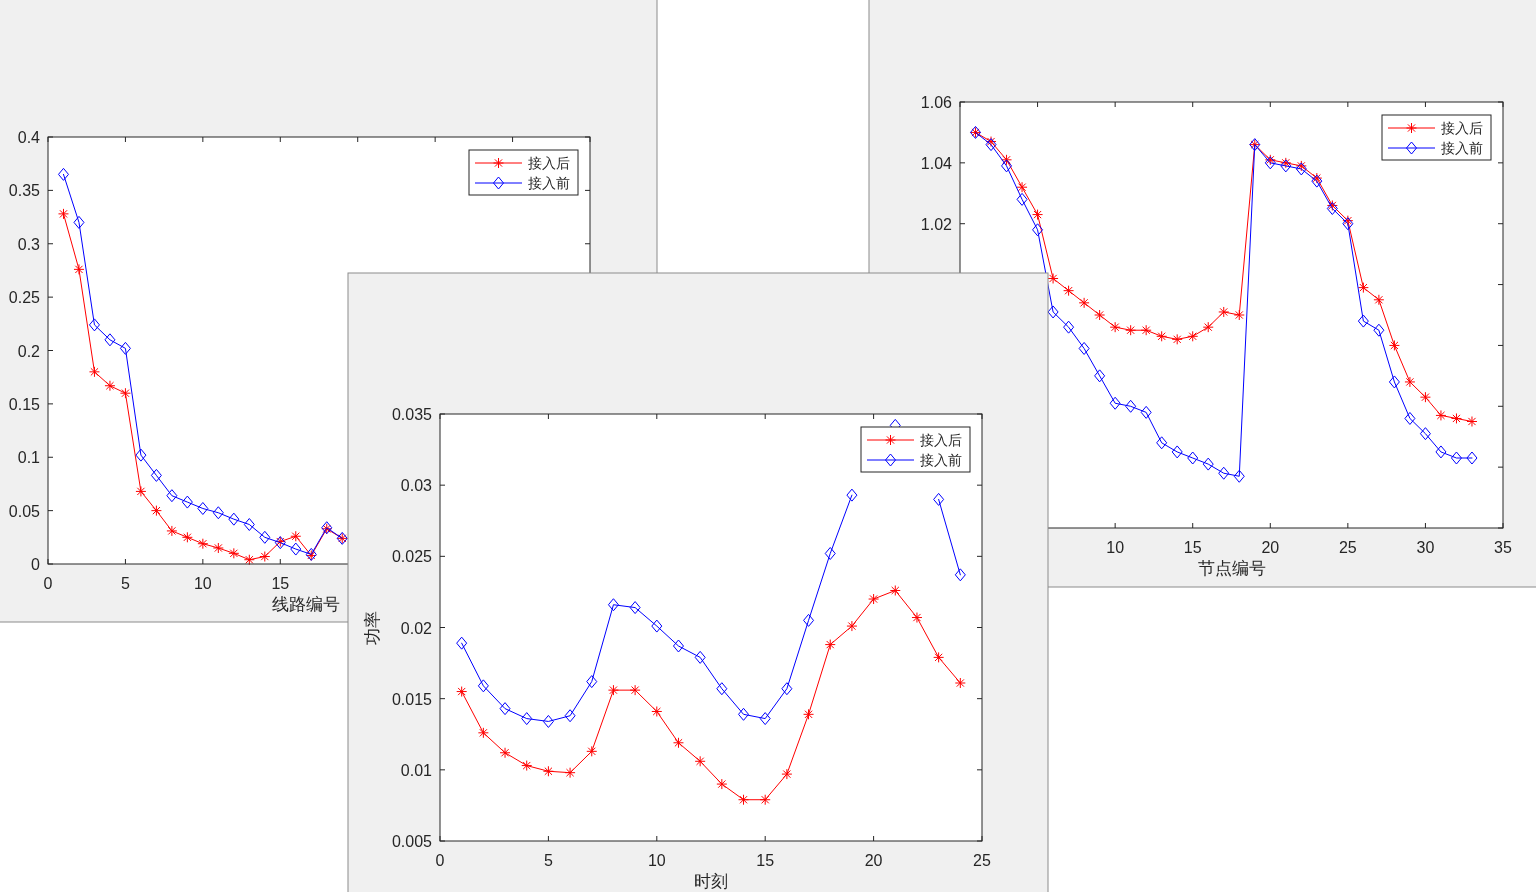 The height and width of the screenshot is (892, 1536). Describe the element at coordinates (936, 163) in the screenshot. I see `y-tick-label: 1.04` at that location.